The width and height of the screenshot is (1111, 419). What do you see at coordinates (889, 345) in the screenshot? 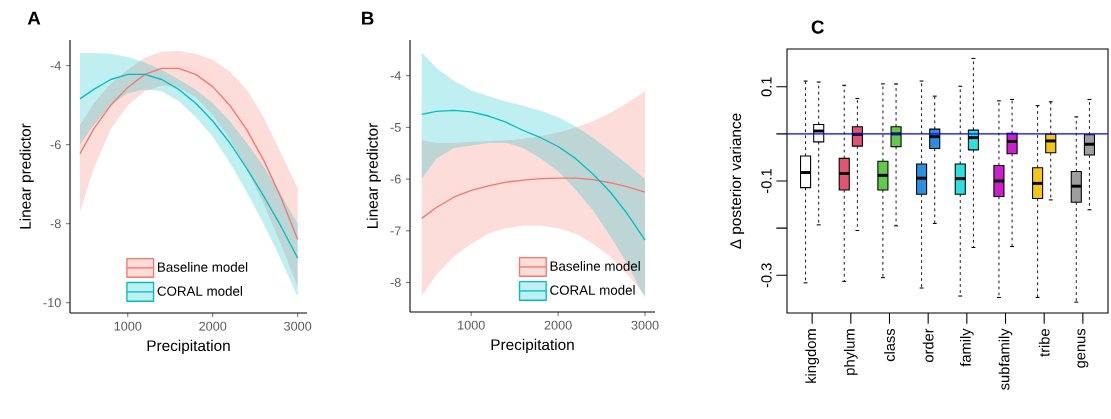
I see `x-tick-label: class` at bounding box center [889, 345].